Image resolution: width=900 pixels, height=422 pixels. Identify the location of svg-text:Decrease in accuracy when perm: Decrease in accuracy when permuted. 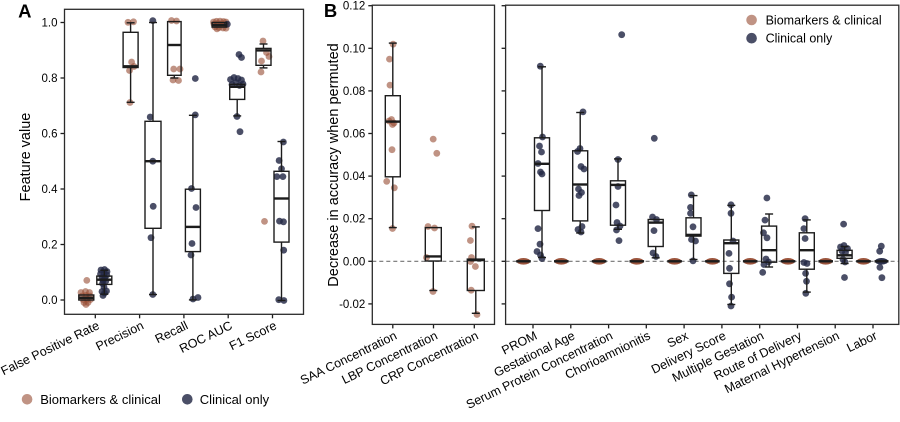
(334, 164).